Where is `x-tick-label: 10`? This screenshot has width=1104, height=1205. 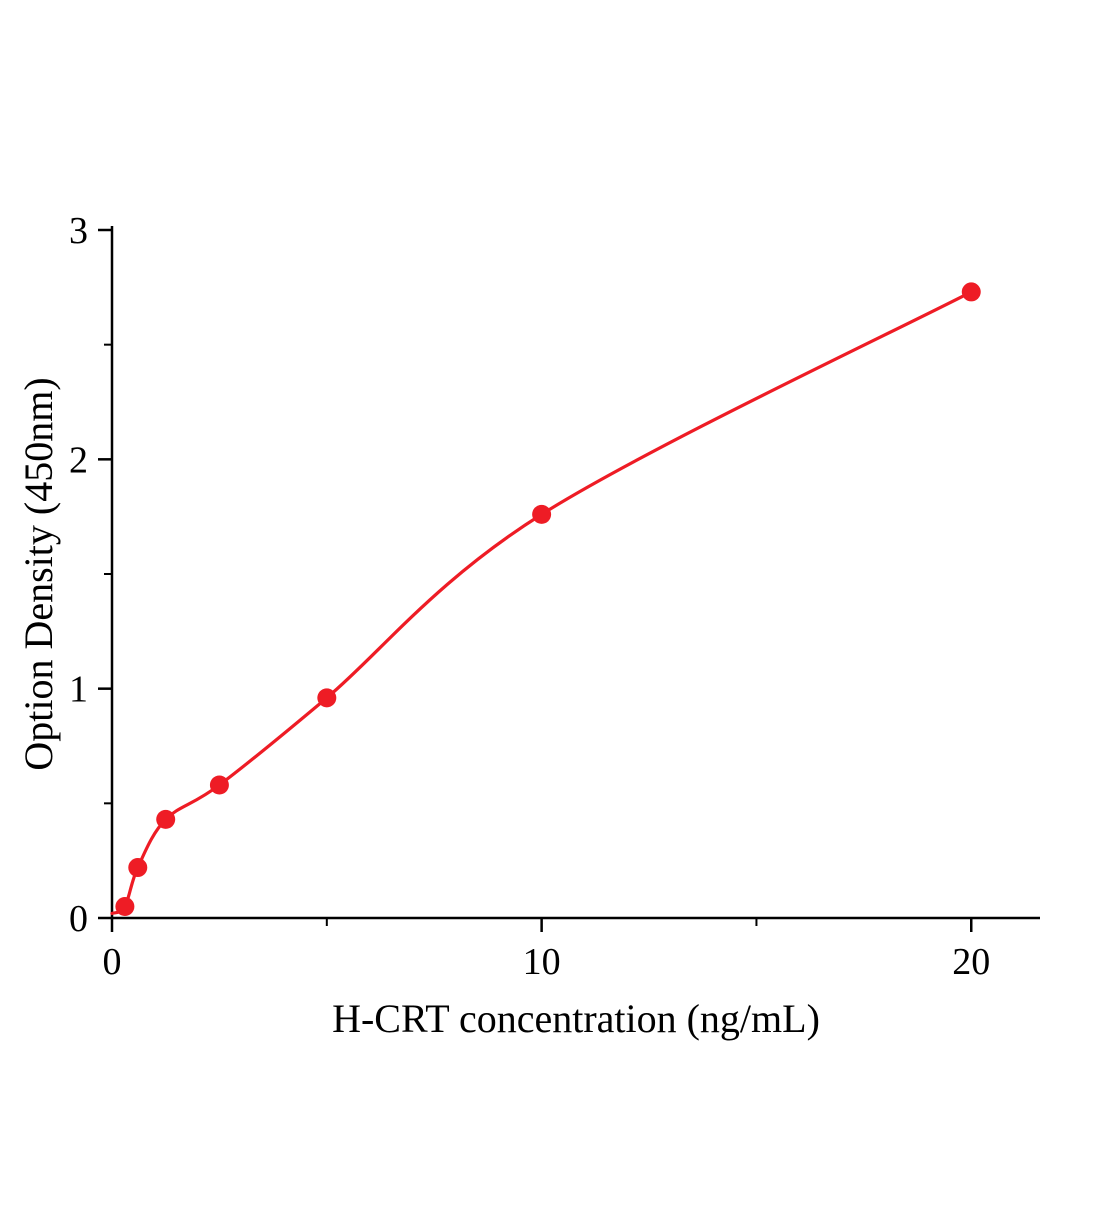
x-tick-label: 10 is located at coordinates (542, 962).